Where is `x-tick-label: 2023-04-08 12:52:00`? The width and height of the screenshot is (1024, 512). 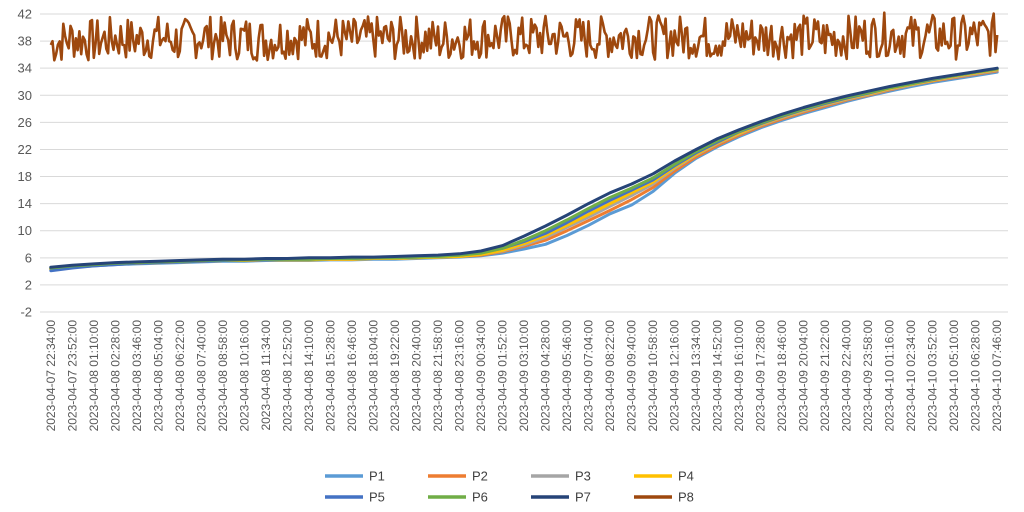
x-tick-label: 2023-04-08 12:52:00 is located at coordinates (287, 376).